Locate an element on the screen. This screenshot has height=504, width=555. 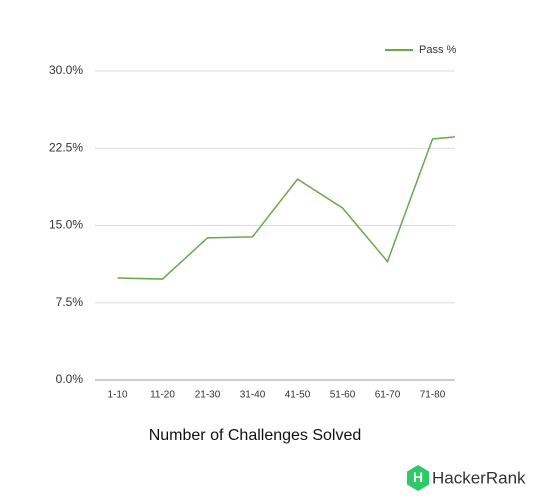
x-tick-label: 51-60 is located at coordinates (343, 395).